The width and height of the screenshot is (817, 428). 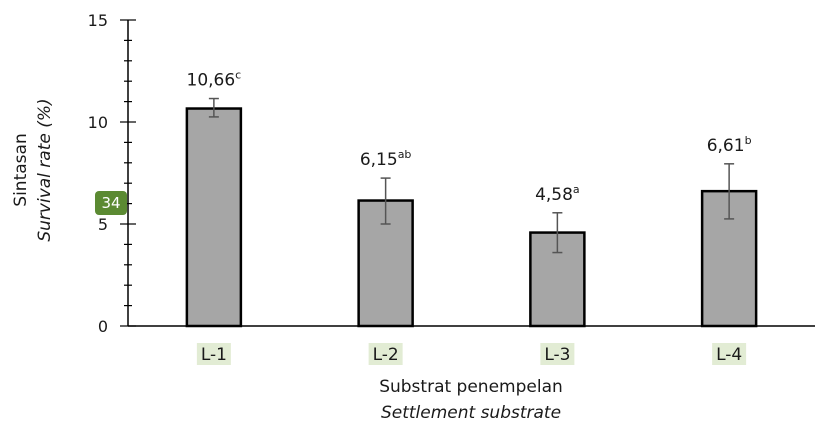 I want to click on x-tick-label-l-1: L-1, so click(x=214, y=355).